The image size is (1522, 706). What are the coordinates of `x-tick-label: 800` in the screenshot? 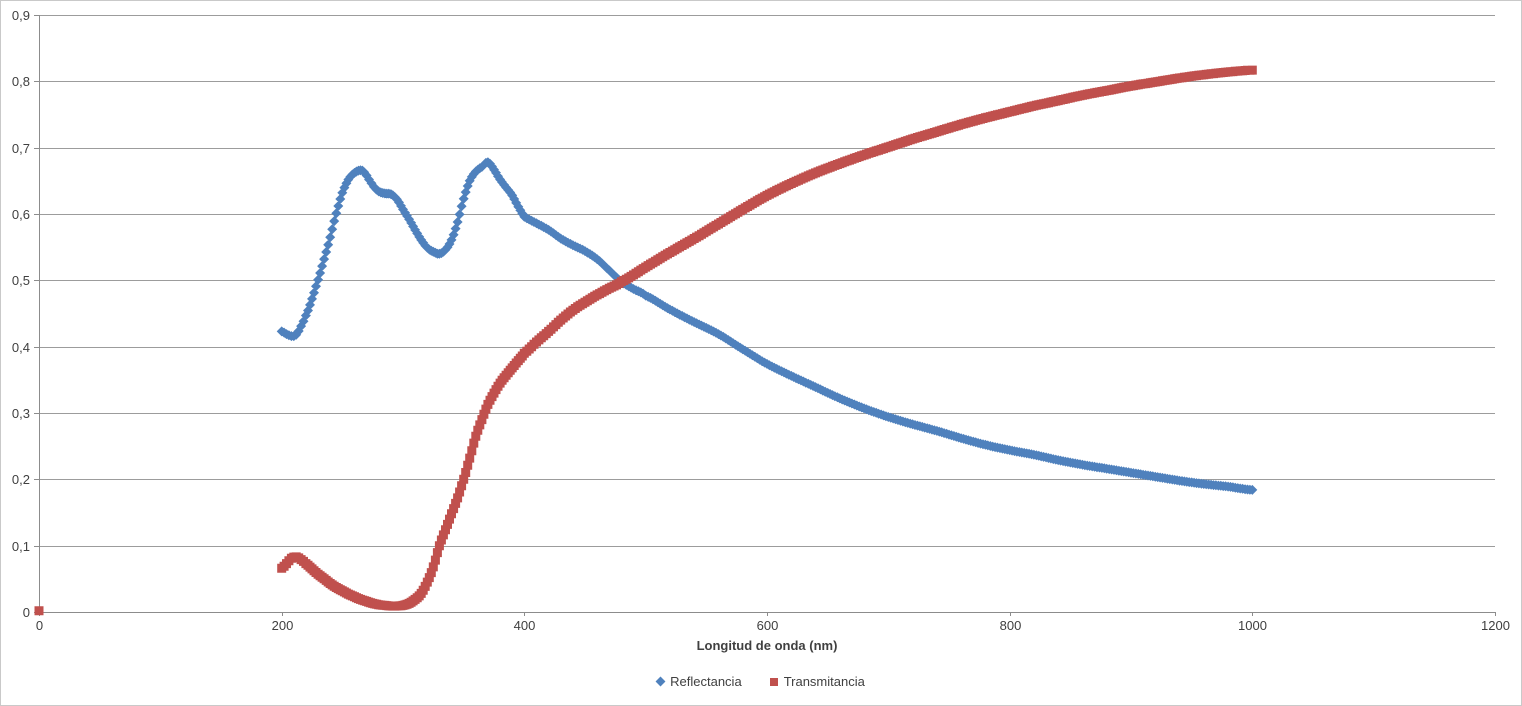 It's located at (1011, 625).